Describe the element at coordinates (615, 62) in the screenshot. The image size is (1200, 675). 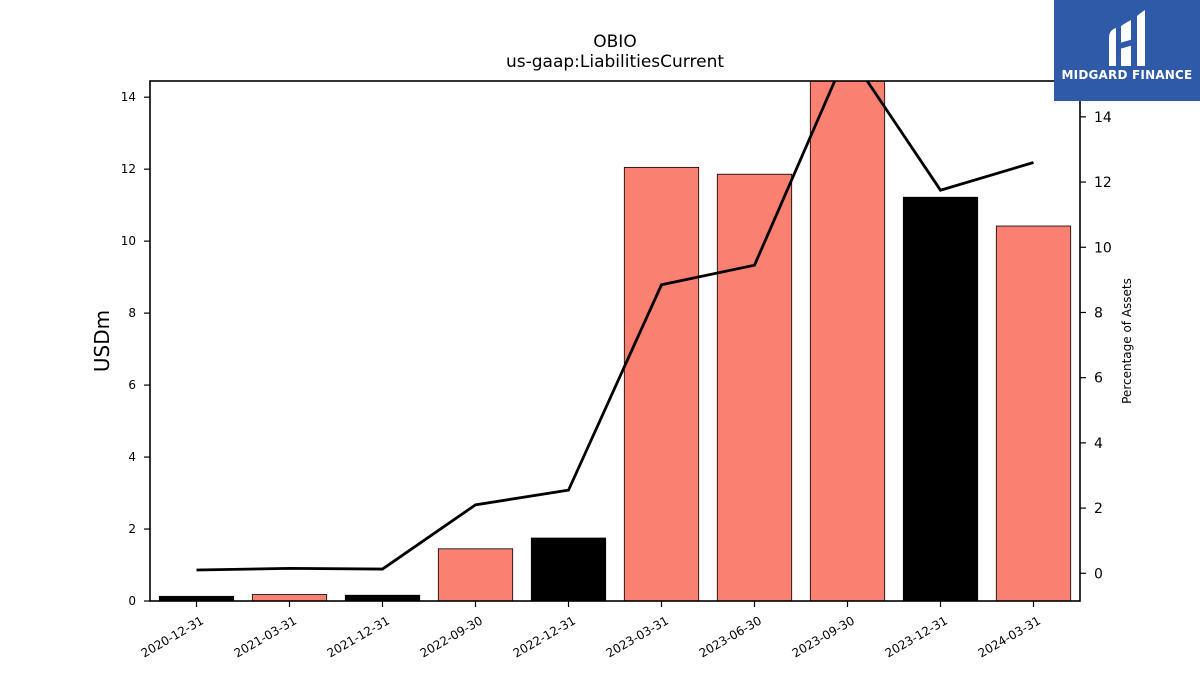
I see `chart-subtitle: us-gaap:LiabilitiesCurrent` at that location.